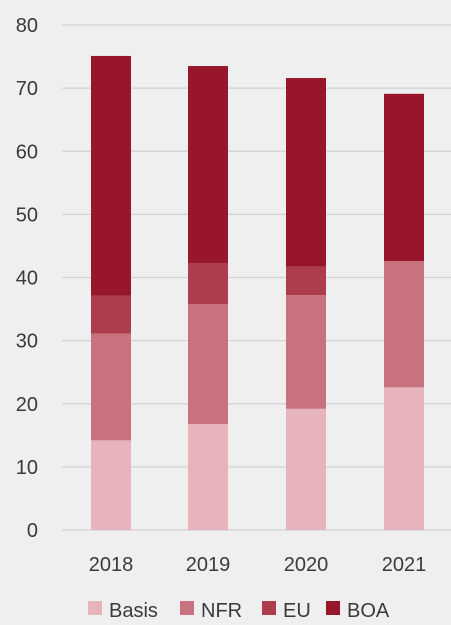 The height and width of the screenshot is (625, 451). What do you see at coordinates (208, 565) in the screenshot?
I see `x-tick-label-2019: 2019` at bounding box center [208, 565].